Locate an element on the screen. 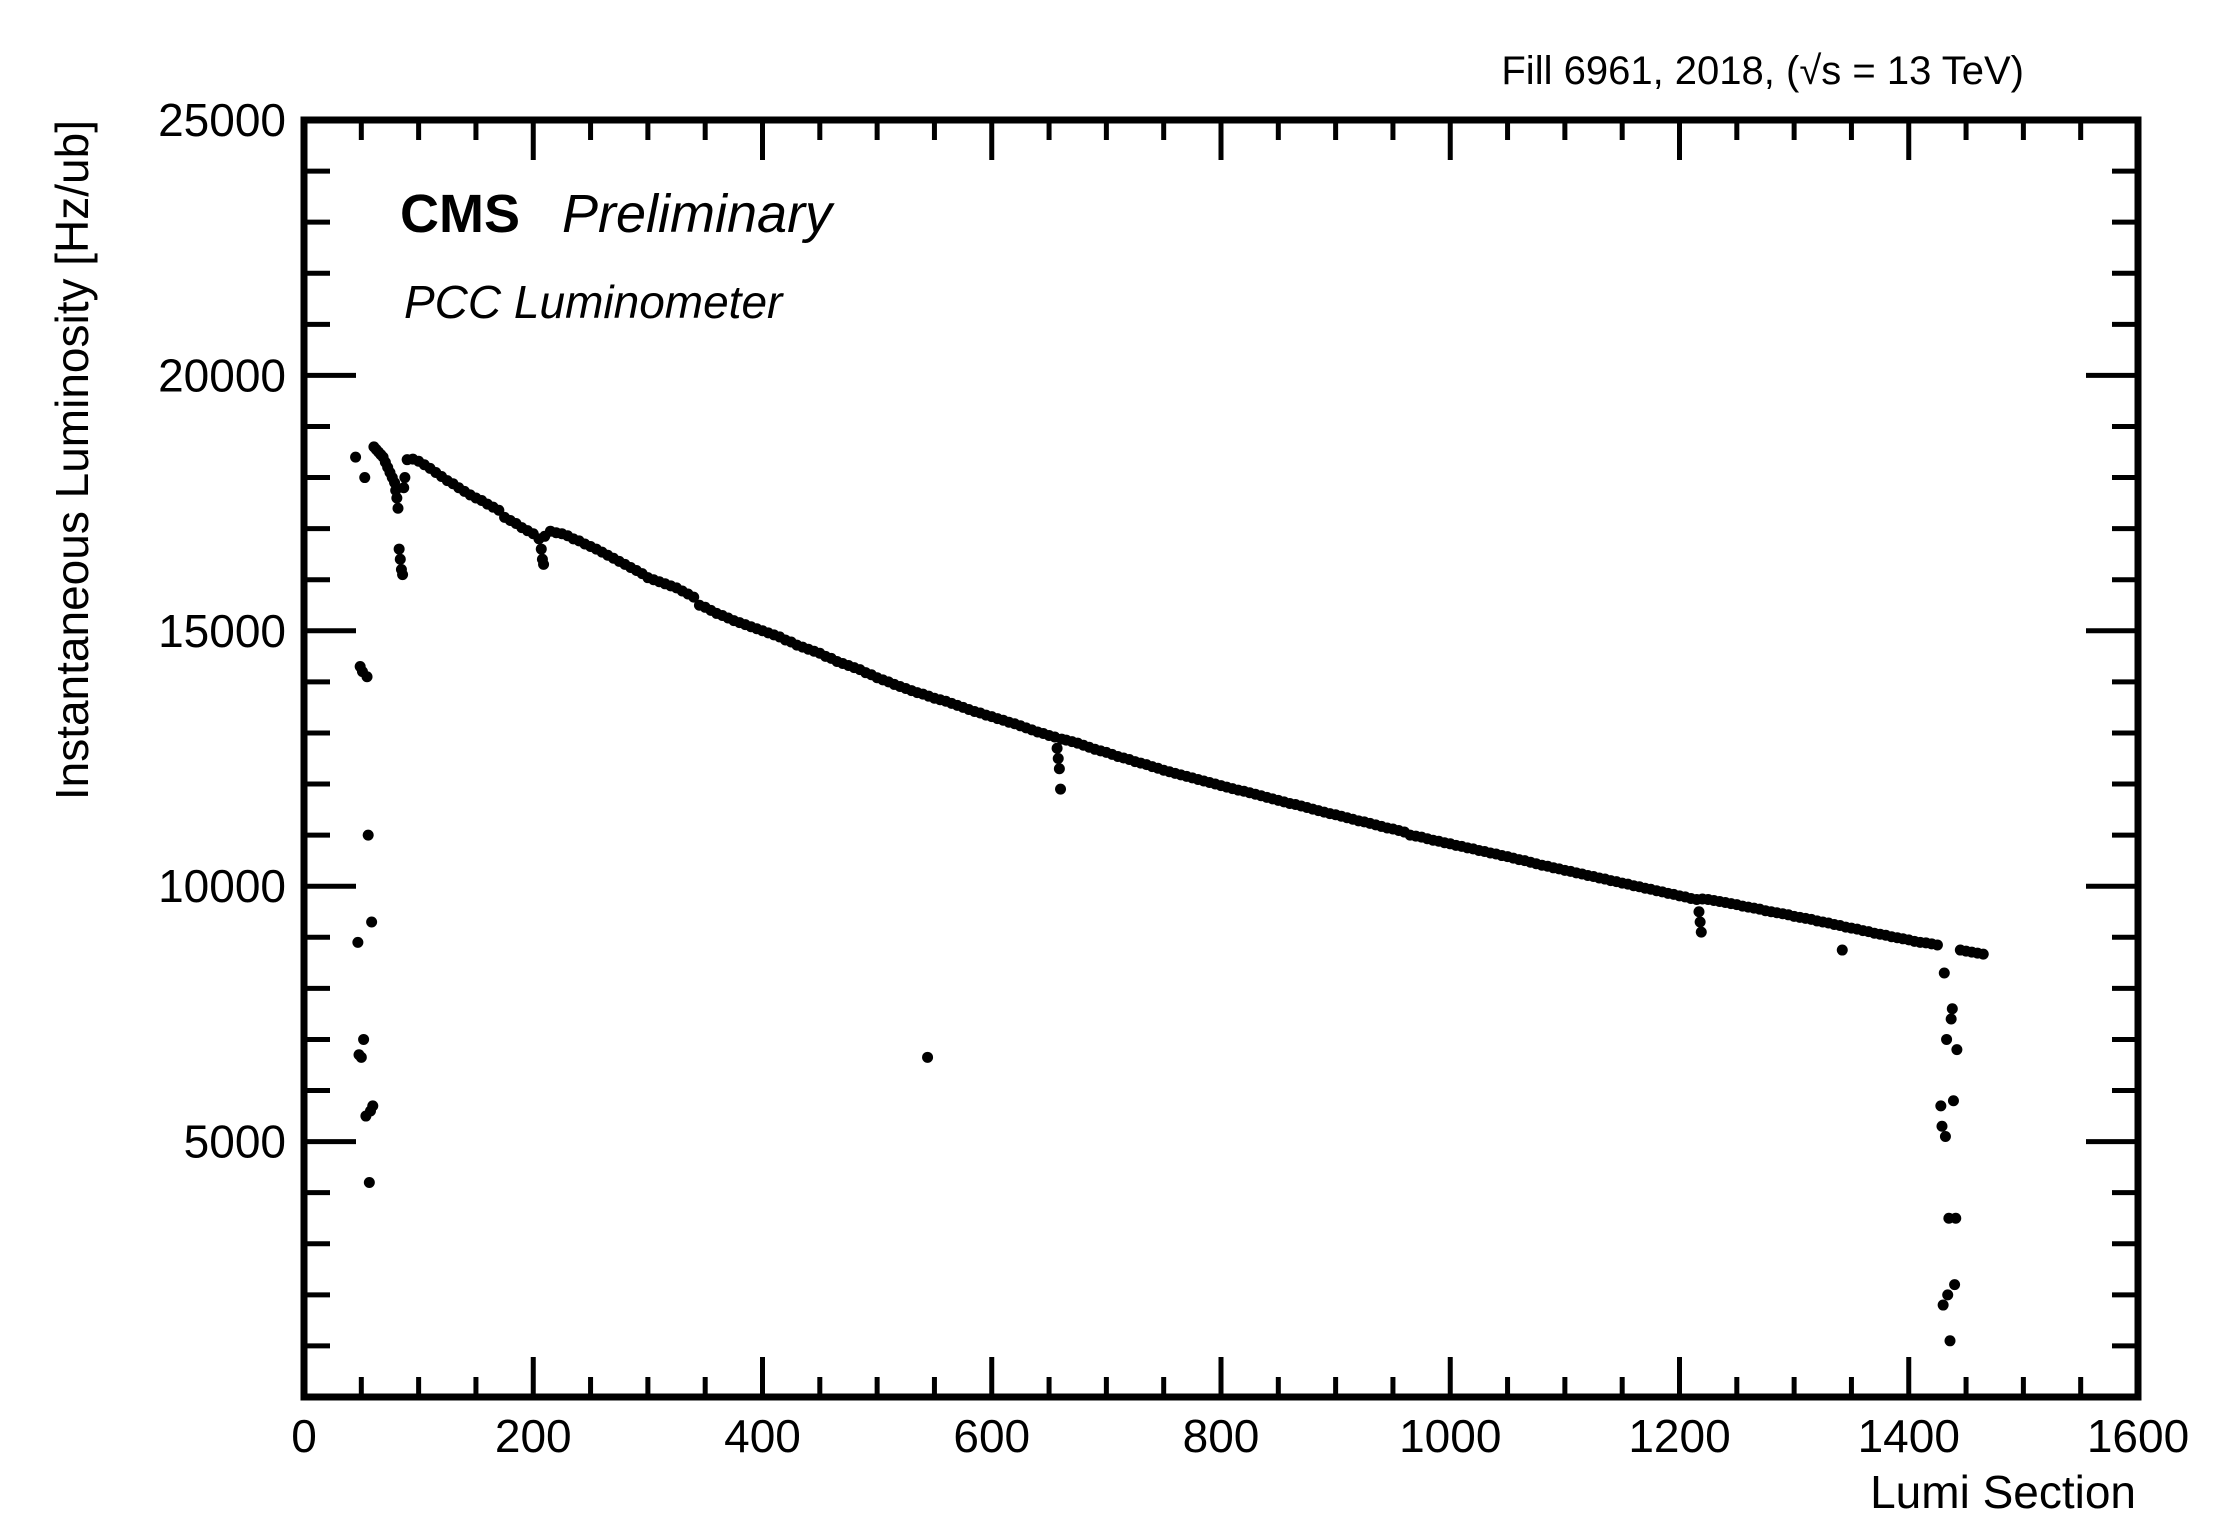  y-tick-label: 25000 is located at coordinates (222, 120).